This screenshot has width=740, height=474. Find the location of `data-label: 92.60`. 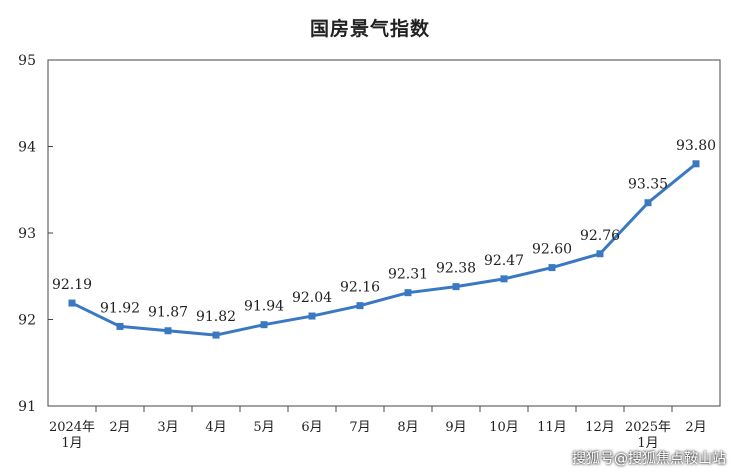

data-label: 92.60 is located at coordinates (552, 250).